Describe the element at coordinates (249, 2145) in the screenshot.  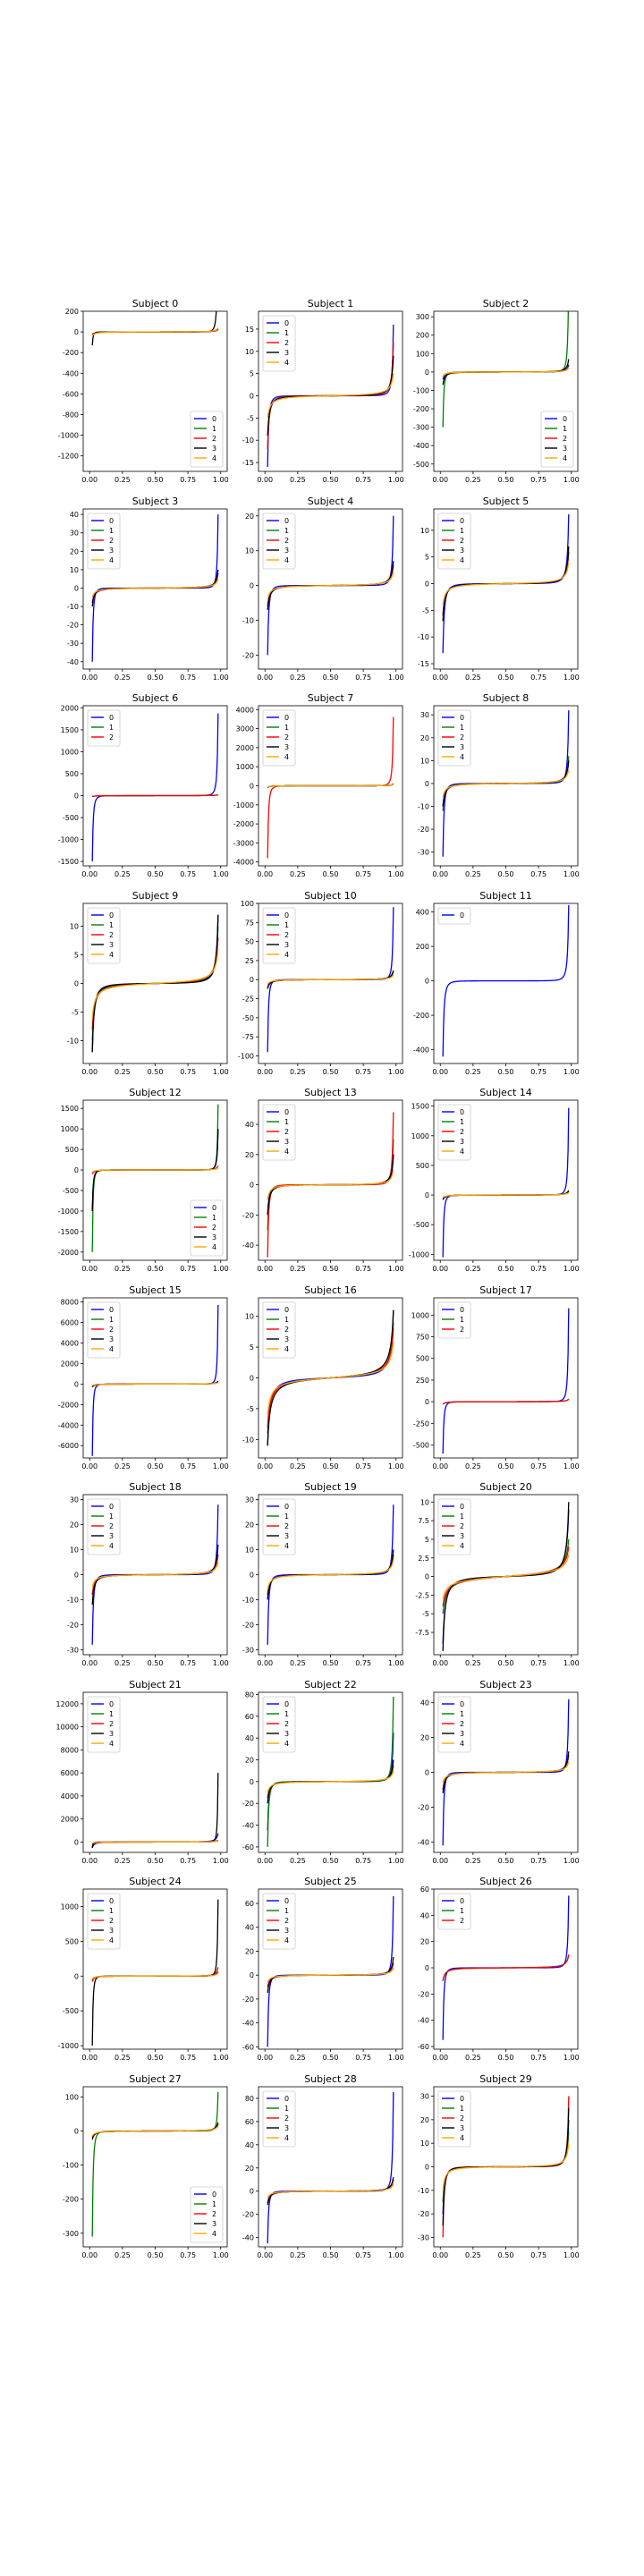
I see `y-tick-label: 40` at that location.